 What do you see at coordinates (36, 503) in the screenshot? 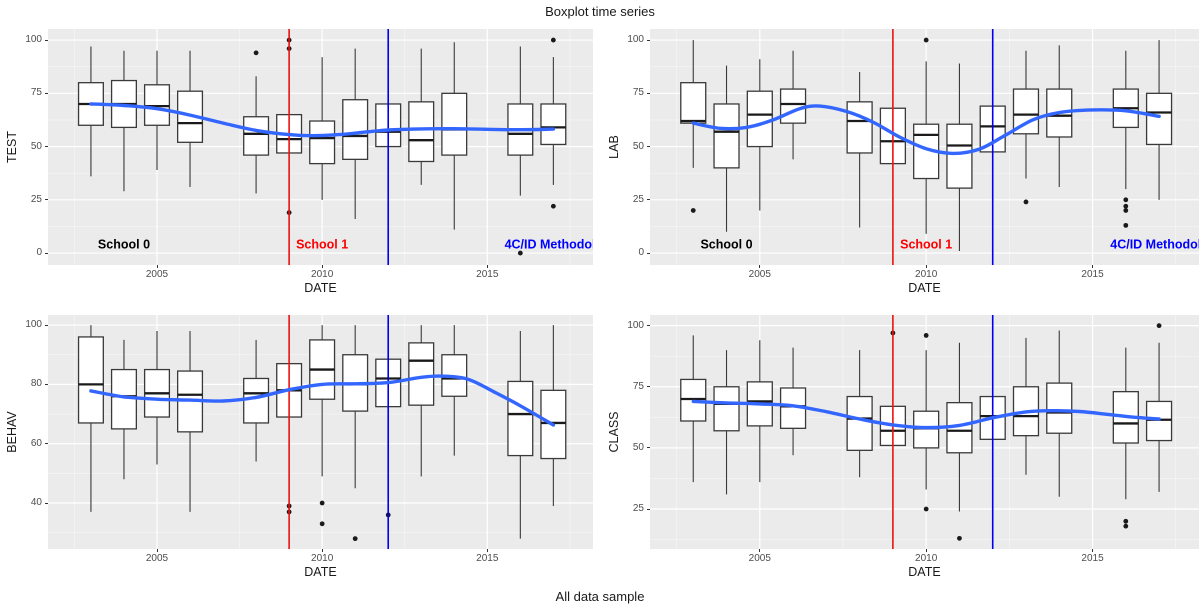
I see `y-tick-label: 40` at bounding box center [36, 503].